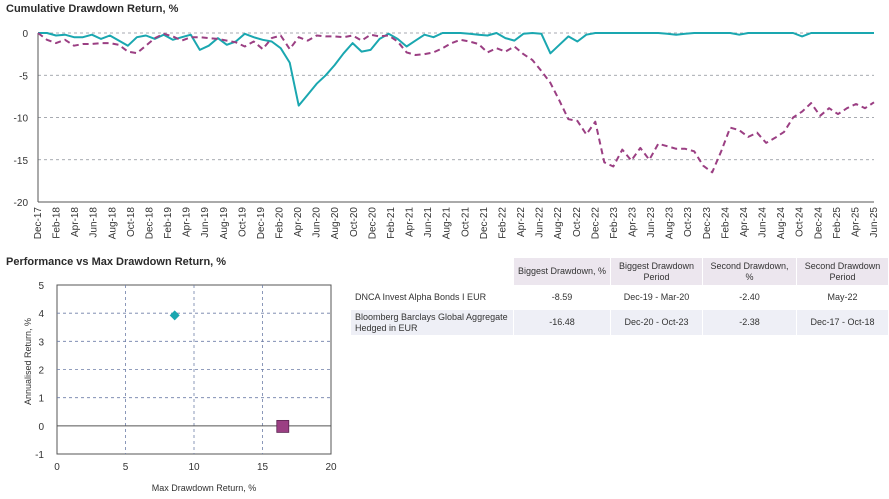  What do you see at coordinates (391, 223) in the screenshot?
I see `x-tick-label: Feb-21` at bounding box center [391, 223].